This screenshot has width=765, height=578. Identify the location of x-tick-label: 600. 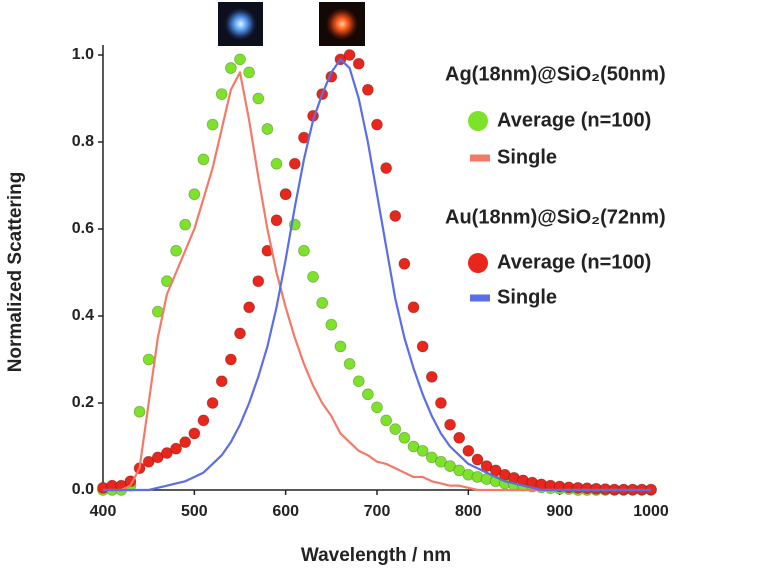
(285, 511).